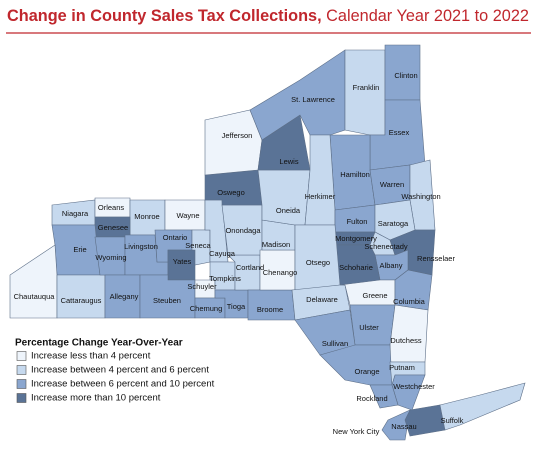  What do you see at coordinates (99, 343) in the screenshot?
I see `legend-title: Percentage Change Year-Over-Year` at bounding box center [99, 343].